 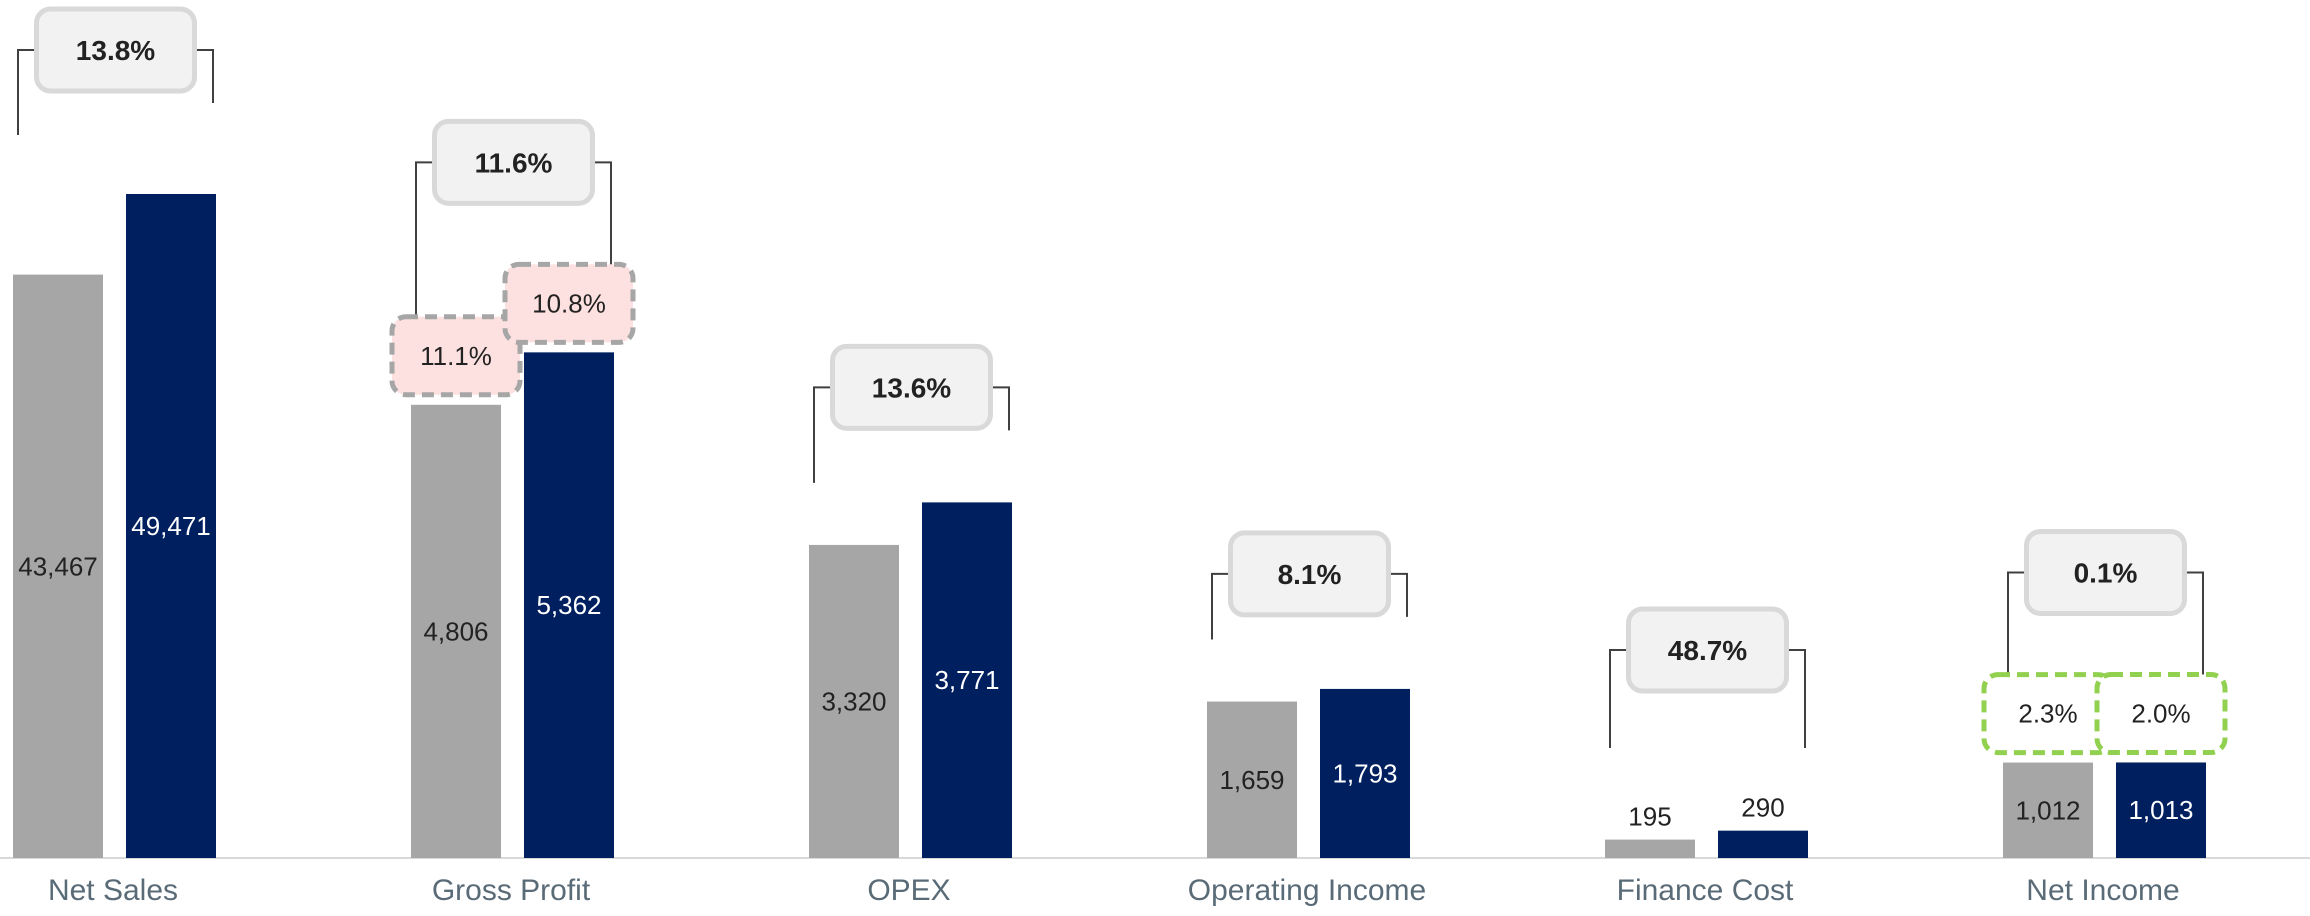 What do you see at coordinates (1619, 698) in the screenshot?
I see `connector-left-finance-cost` at bounding box center [1619, 698].